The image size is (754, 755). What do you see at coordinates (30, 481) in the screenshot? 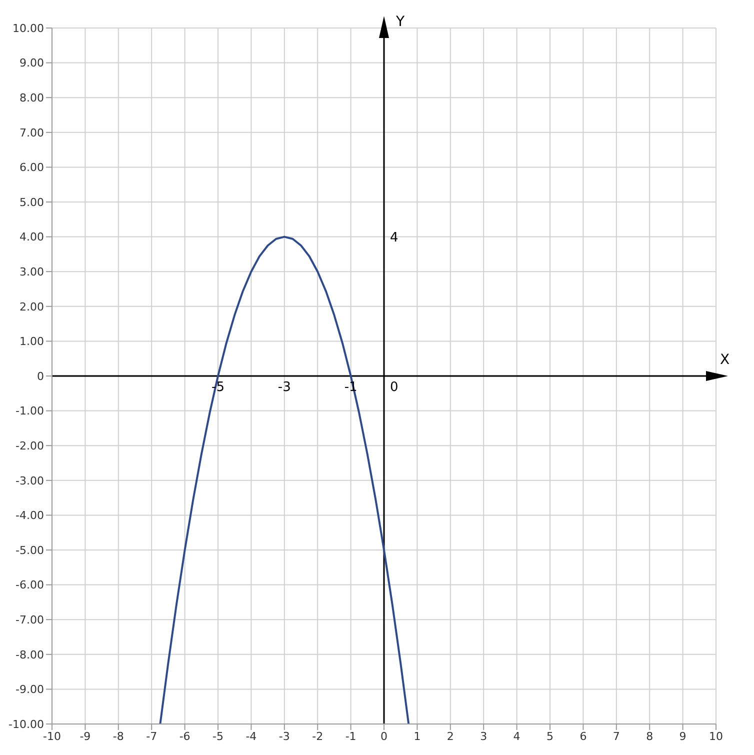
I see `y-tick-label: -3.00` at bounding box center [30, 481].